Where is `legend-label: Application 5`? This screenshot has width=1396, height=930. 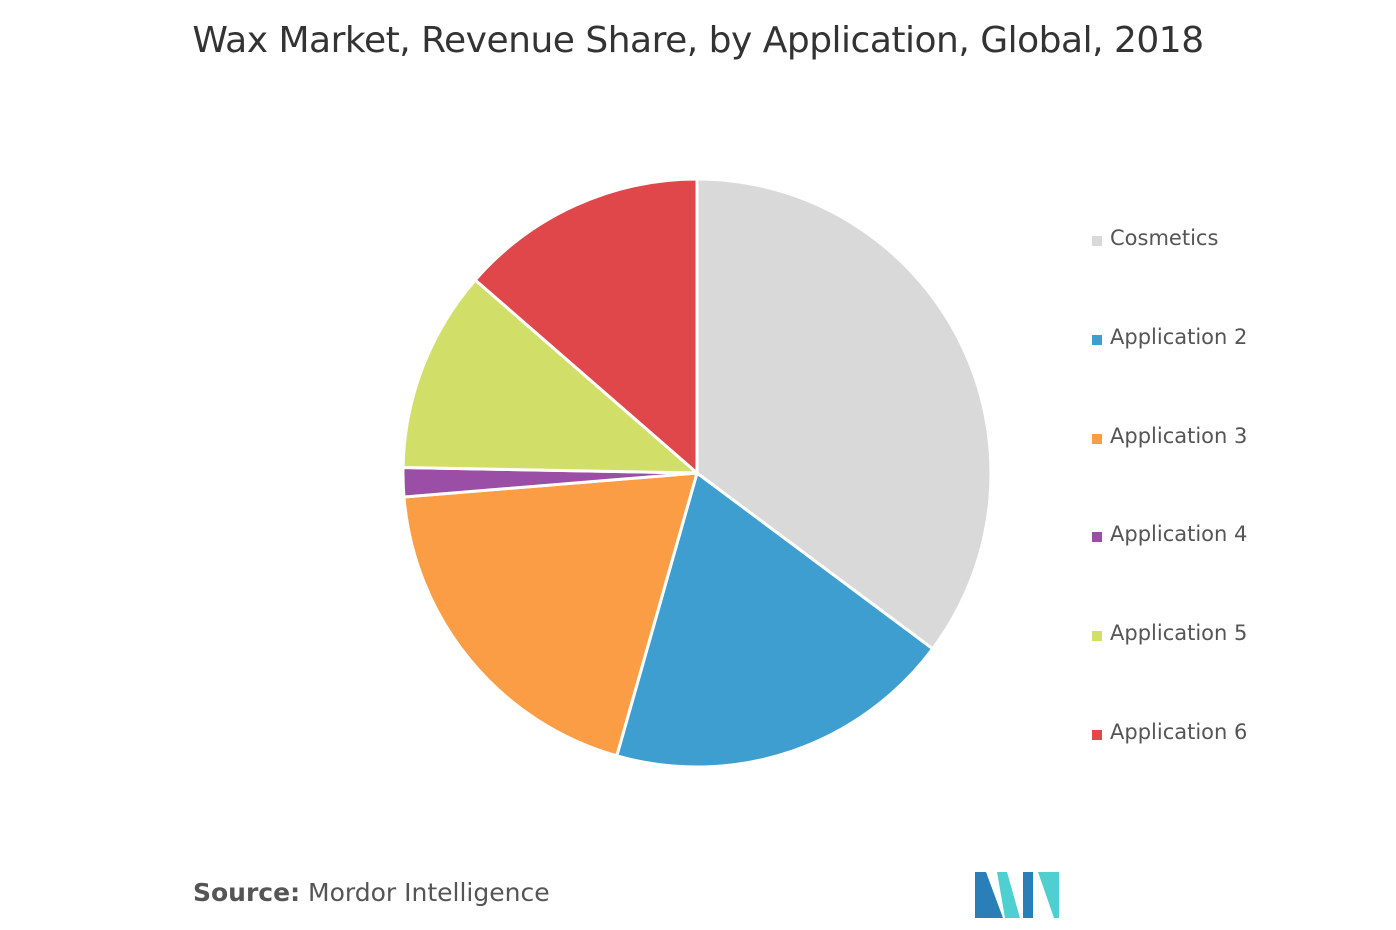 legend-label: Application 5 is located at coordinates (1179, 633).